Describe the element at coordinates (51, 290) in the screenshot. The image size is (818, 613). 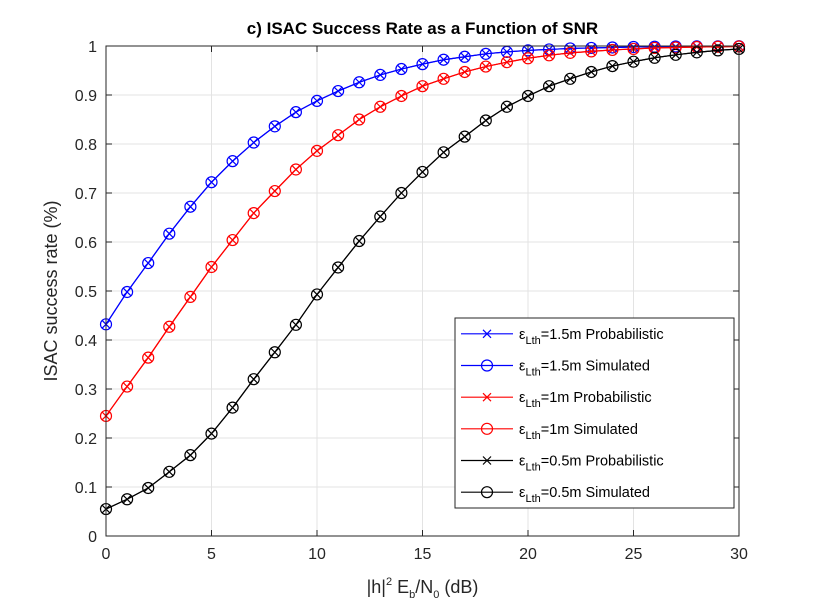
I see `y-axis-label: ISAC success rate (%)` at that location.